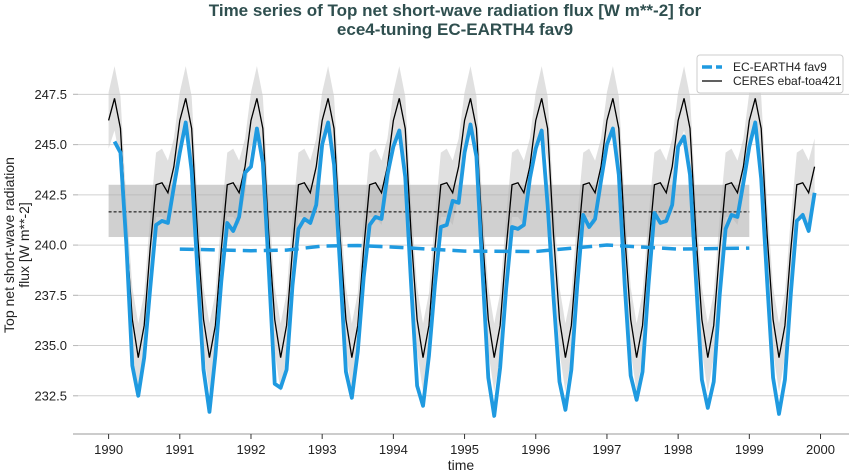 Image resolution: width=850 pixels, height=474 pixels. Describe the element at coordinates (820, 449) in the screenshot. I see `x-tick-label: 2000` at that location.